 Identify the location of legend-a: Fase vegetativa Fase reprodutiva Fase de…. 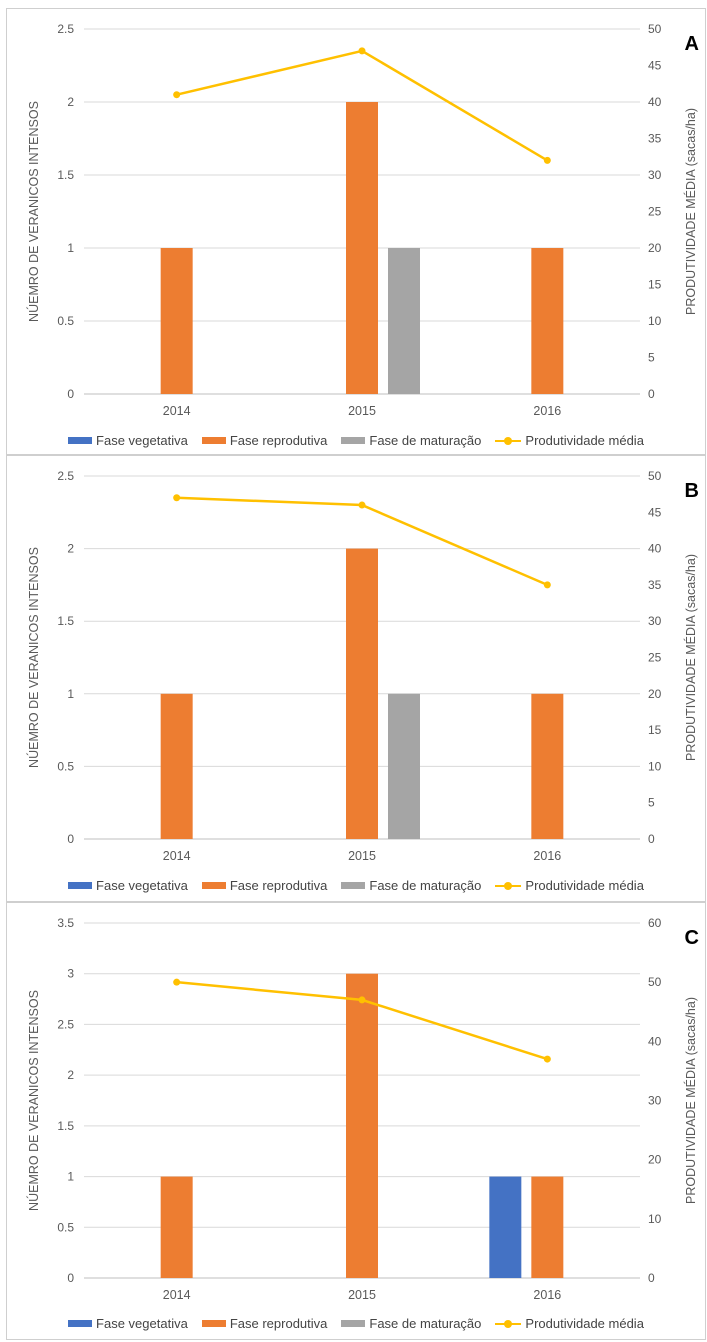
(356, 440).